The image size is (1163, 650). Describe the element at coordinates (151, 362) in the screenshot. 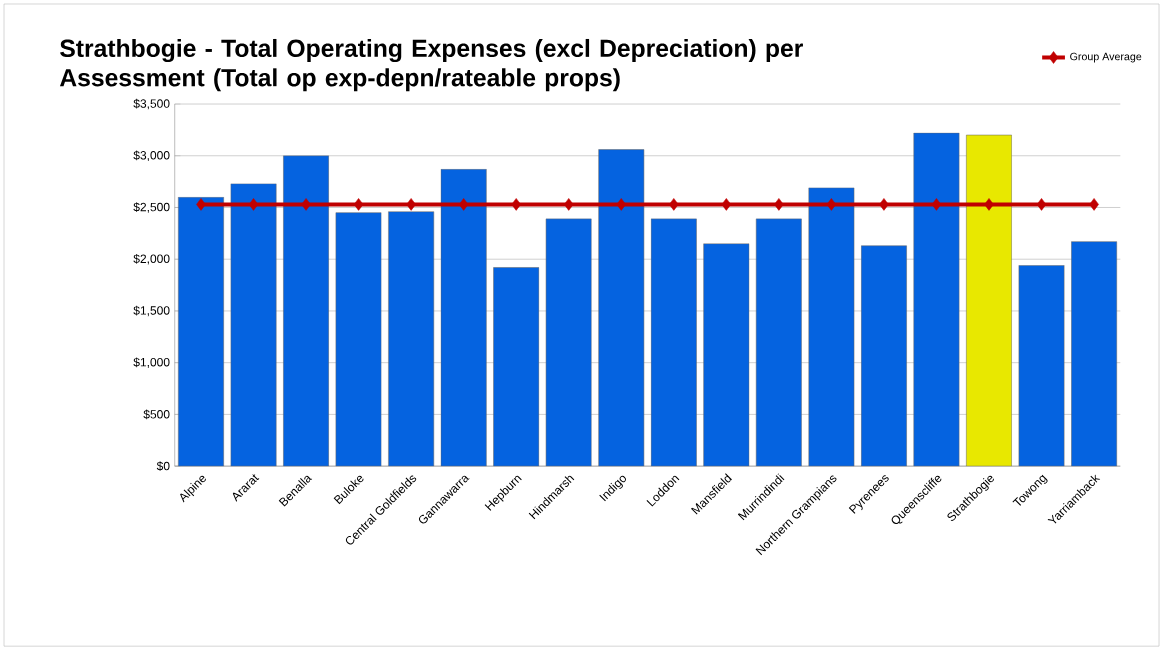

I see `y-tick-label: $1,000` at that location.